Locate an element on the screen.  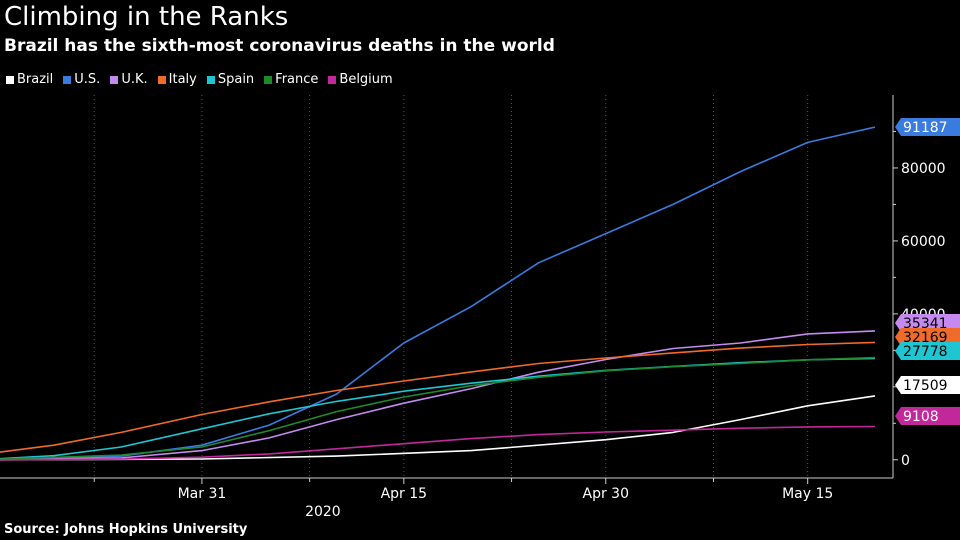
legend-item: U.S. is located at coordinates (81, 79).